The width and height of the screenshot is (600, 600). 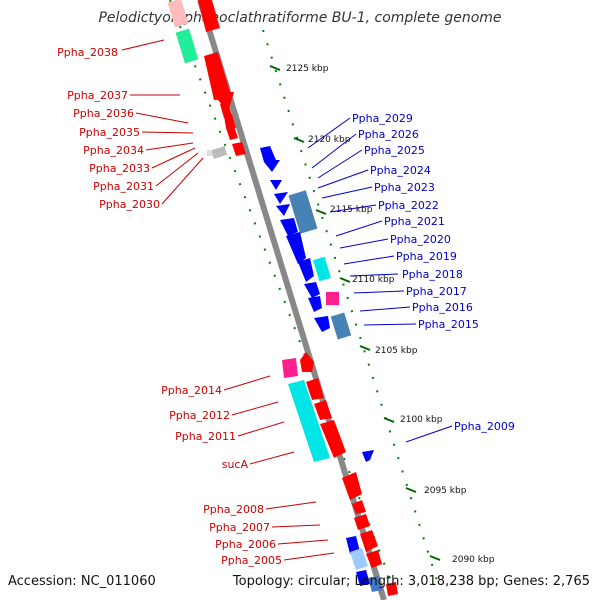 What do you see at coordinates (129, 204) in the screenshot?
I see `gene-label: Ppha_2030` at bounding box center [129, 204].